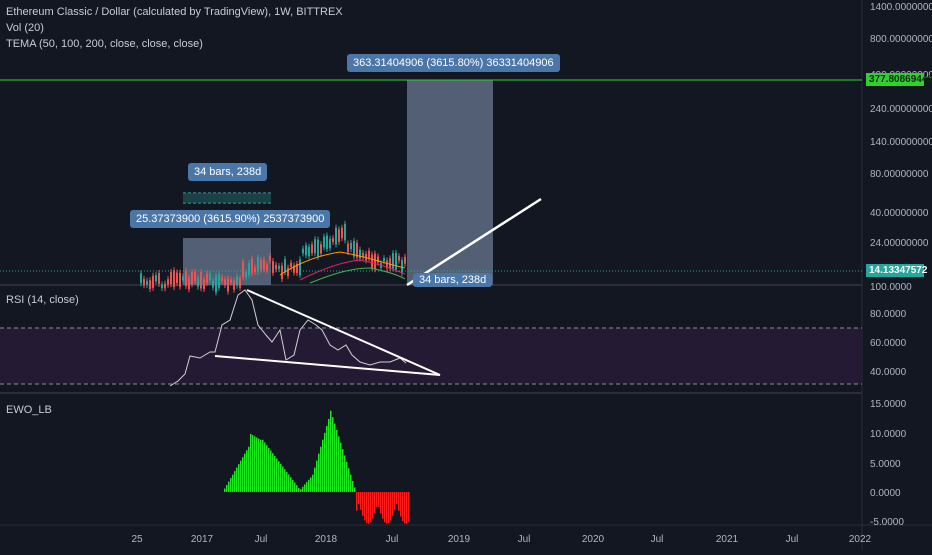 The height and width of the screenshot is (555, 932). What do you see at coordinates (29, 410) in the screenshot?
I see `ewo-legend: EWO_LB` at bounding box center [29, 410].